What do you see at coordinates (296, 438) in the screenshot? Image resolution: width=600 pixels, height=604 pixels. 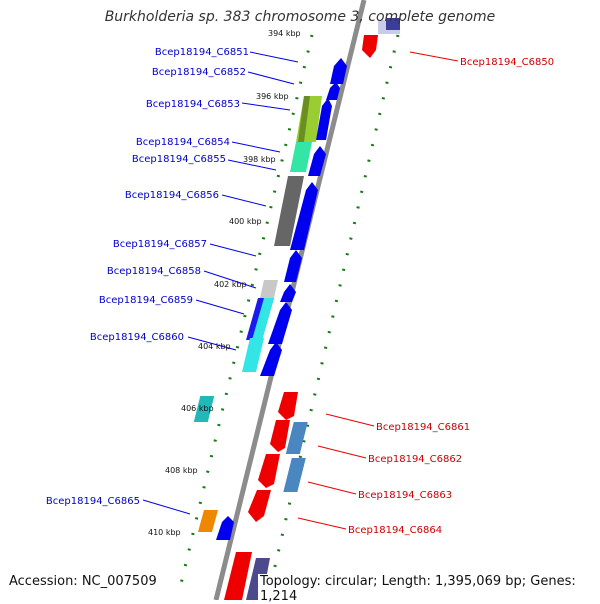 I see `feature-C6862` at bounding box center [296, 438].